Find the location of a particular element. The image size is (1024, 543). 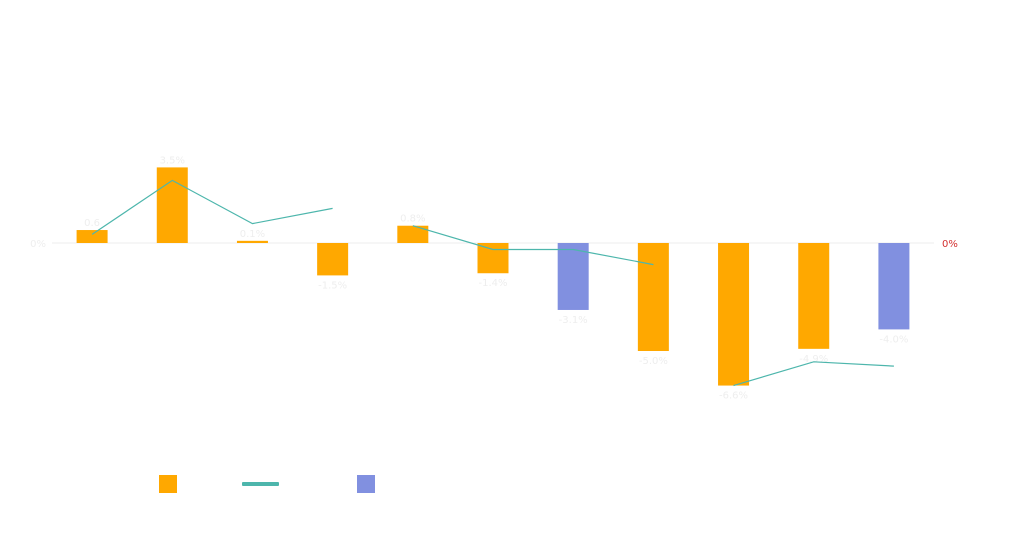

bar-data-label: -3.1% is located at coordinates (573, 320).